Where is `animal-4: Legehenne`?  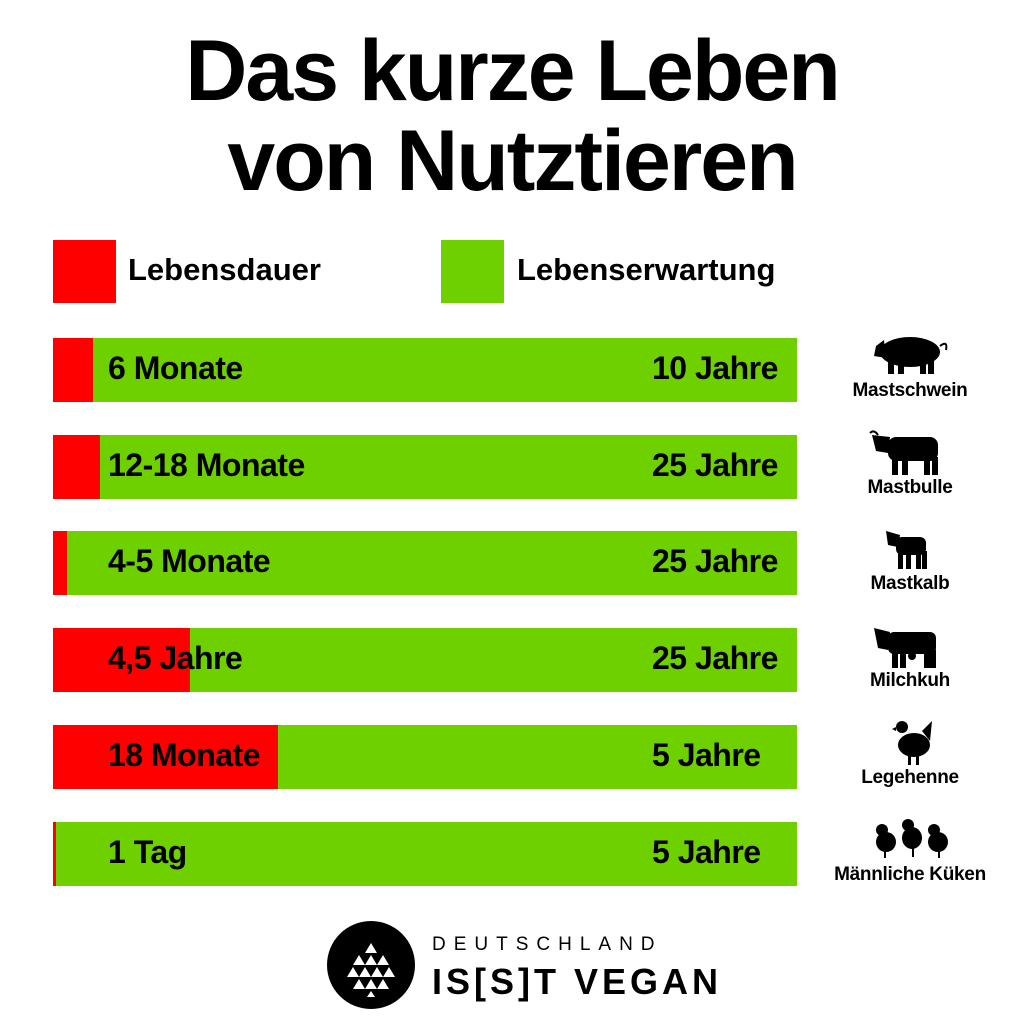
animal-4: Legehenne is located at coordinates (910, 753).